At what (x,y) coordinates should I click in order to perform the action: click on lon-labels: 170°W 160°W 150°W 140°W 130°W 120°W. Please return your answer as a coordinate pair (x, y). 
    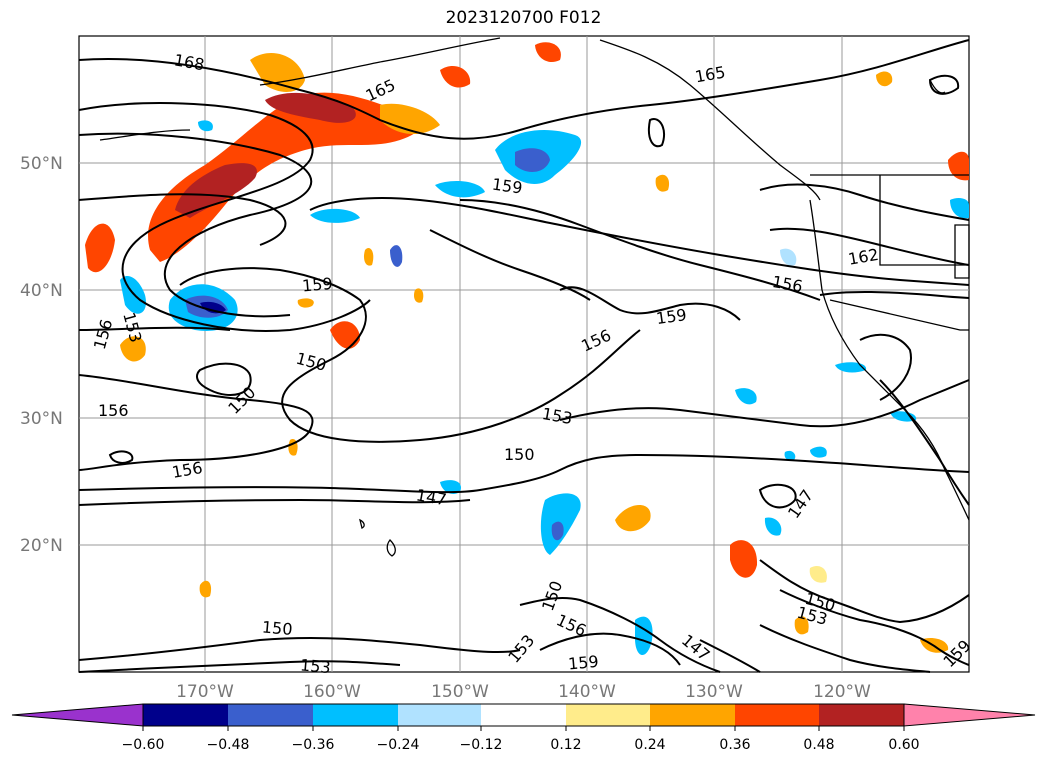
    Looking at the image, I should click on (523, 692).